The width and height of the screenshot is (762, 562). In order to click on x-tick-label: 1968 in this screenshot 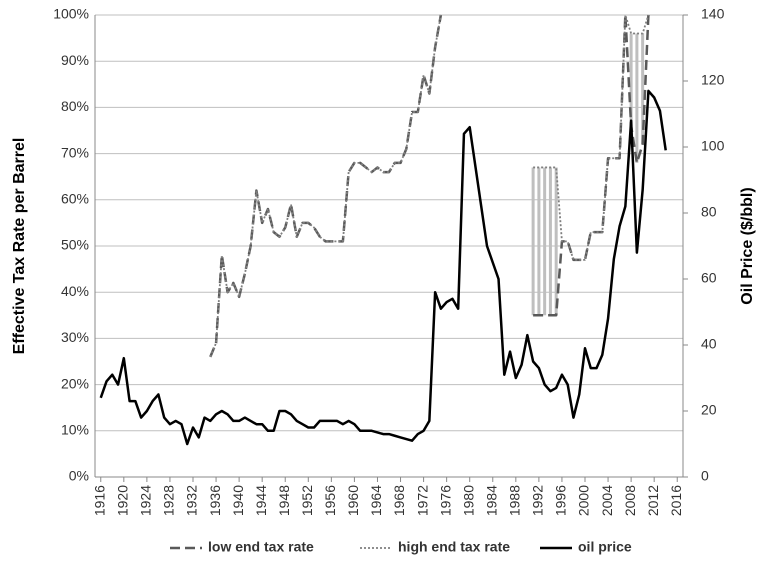, I will do `click(399, 500)`.